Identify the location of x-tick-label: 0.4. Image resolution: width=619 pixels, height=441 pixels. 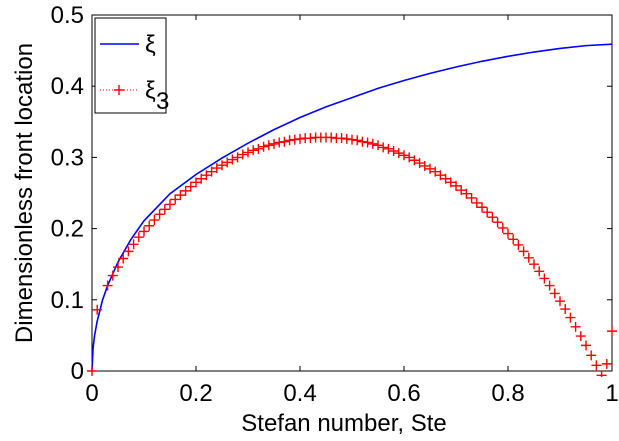
(299, 393).